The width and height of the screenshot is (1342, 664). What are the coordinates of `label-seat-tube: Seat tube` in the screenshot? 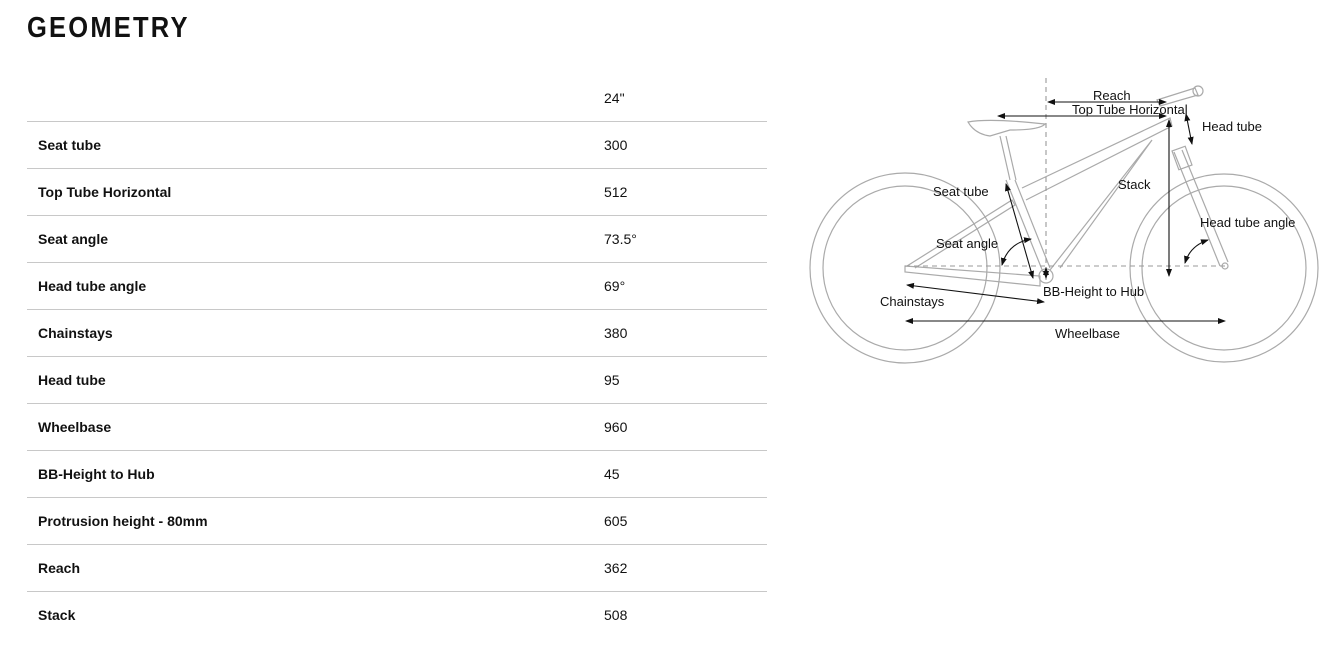 It's located at (961, 191).